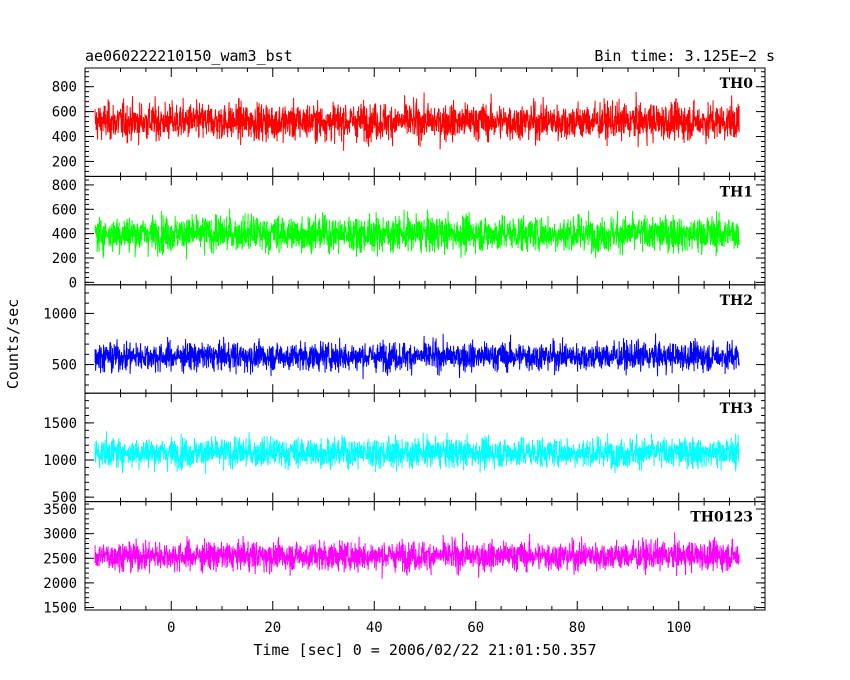 This screenshot has height=680, width=850. What do you see at coordinates (171, 628) in the screenshot?
I see `x-tick-label: 0` at bounding box center [171, 628].